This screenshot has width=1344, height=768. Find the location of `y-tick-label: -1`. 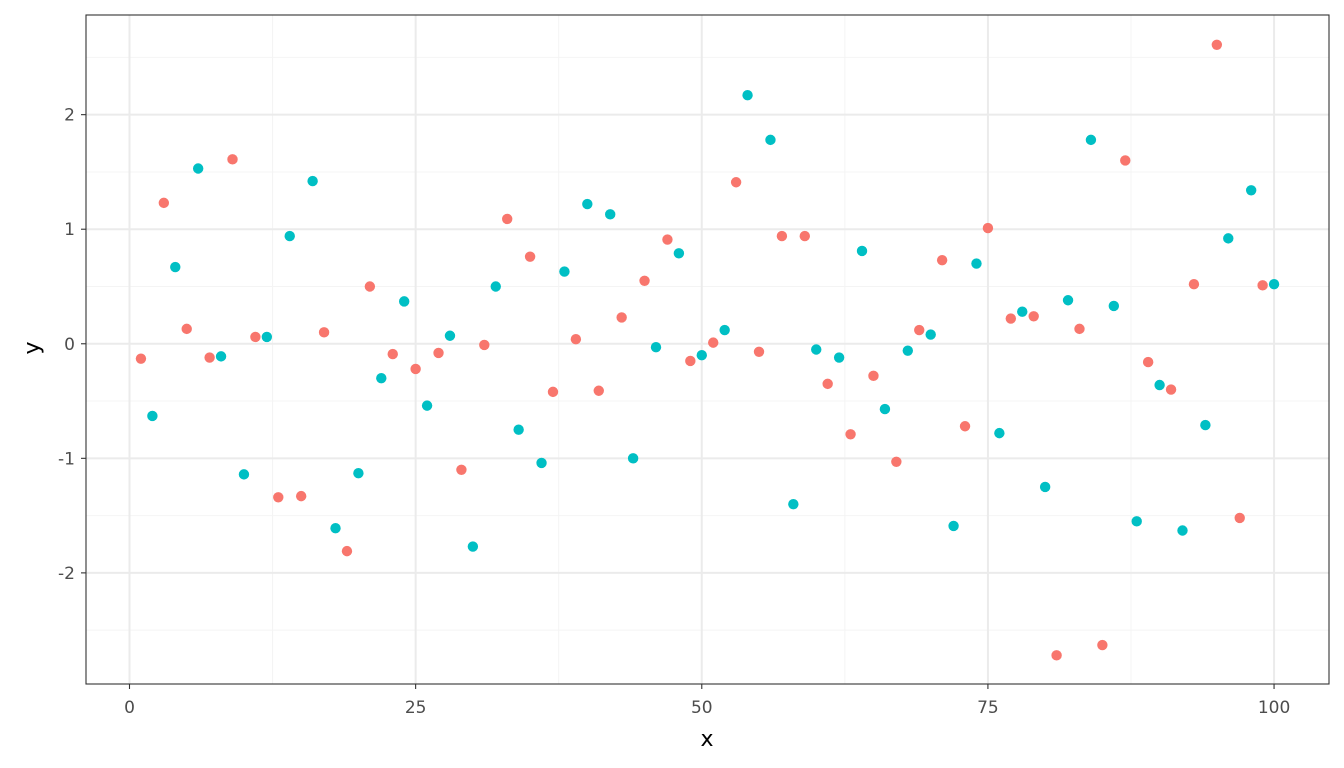

y-tick-label: -1 is located at coordinates (66, 459).